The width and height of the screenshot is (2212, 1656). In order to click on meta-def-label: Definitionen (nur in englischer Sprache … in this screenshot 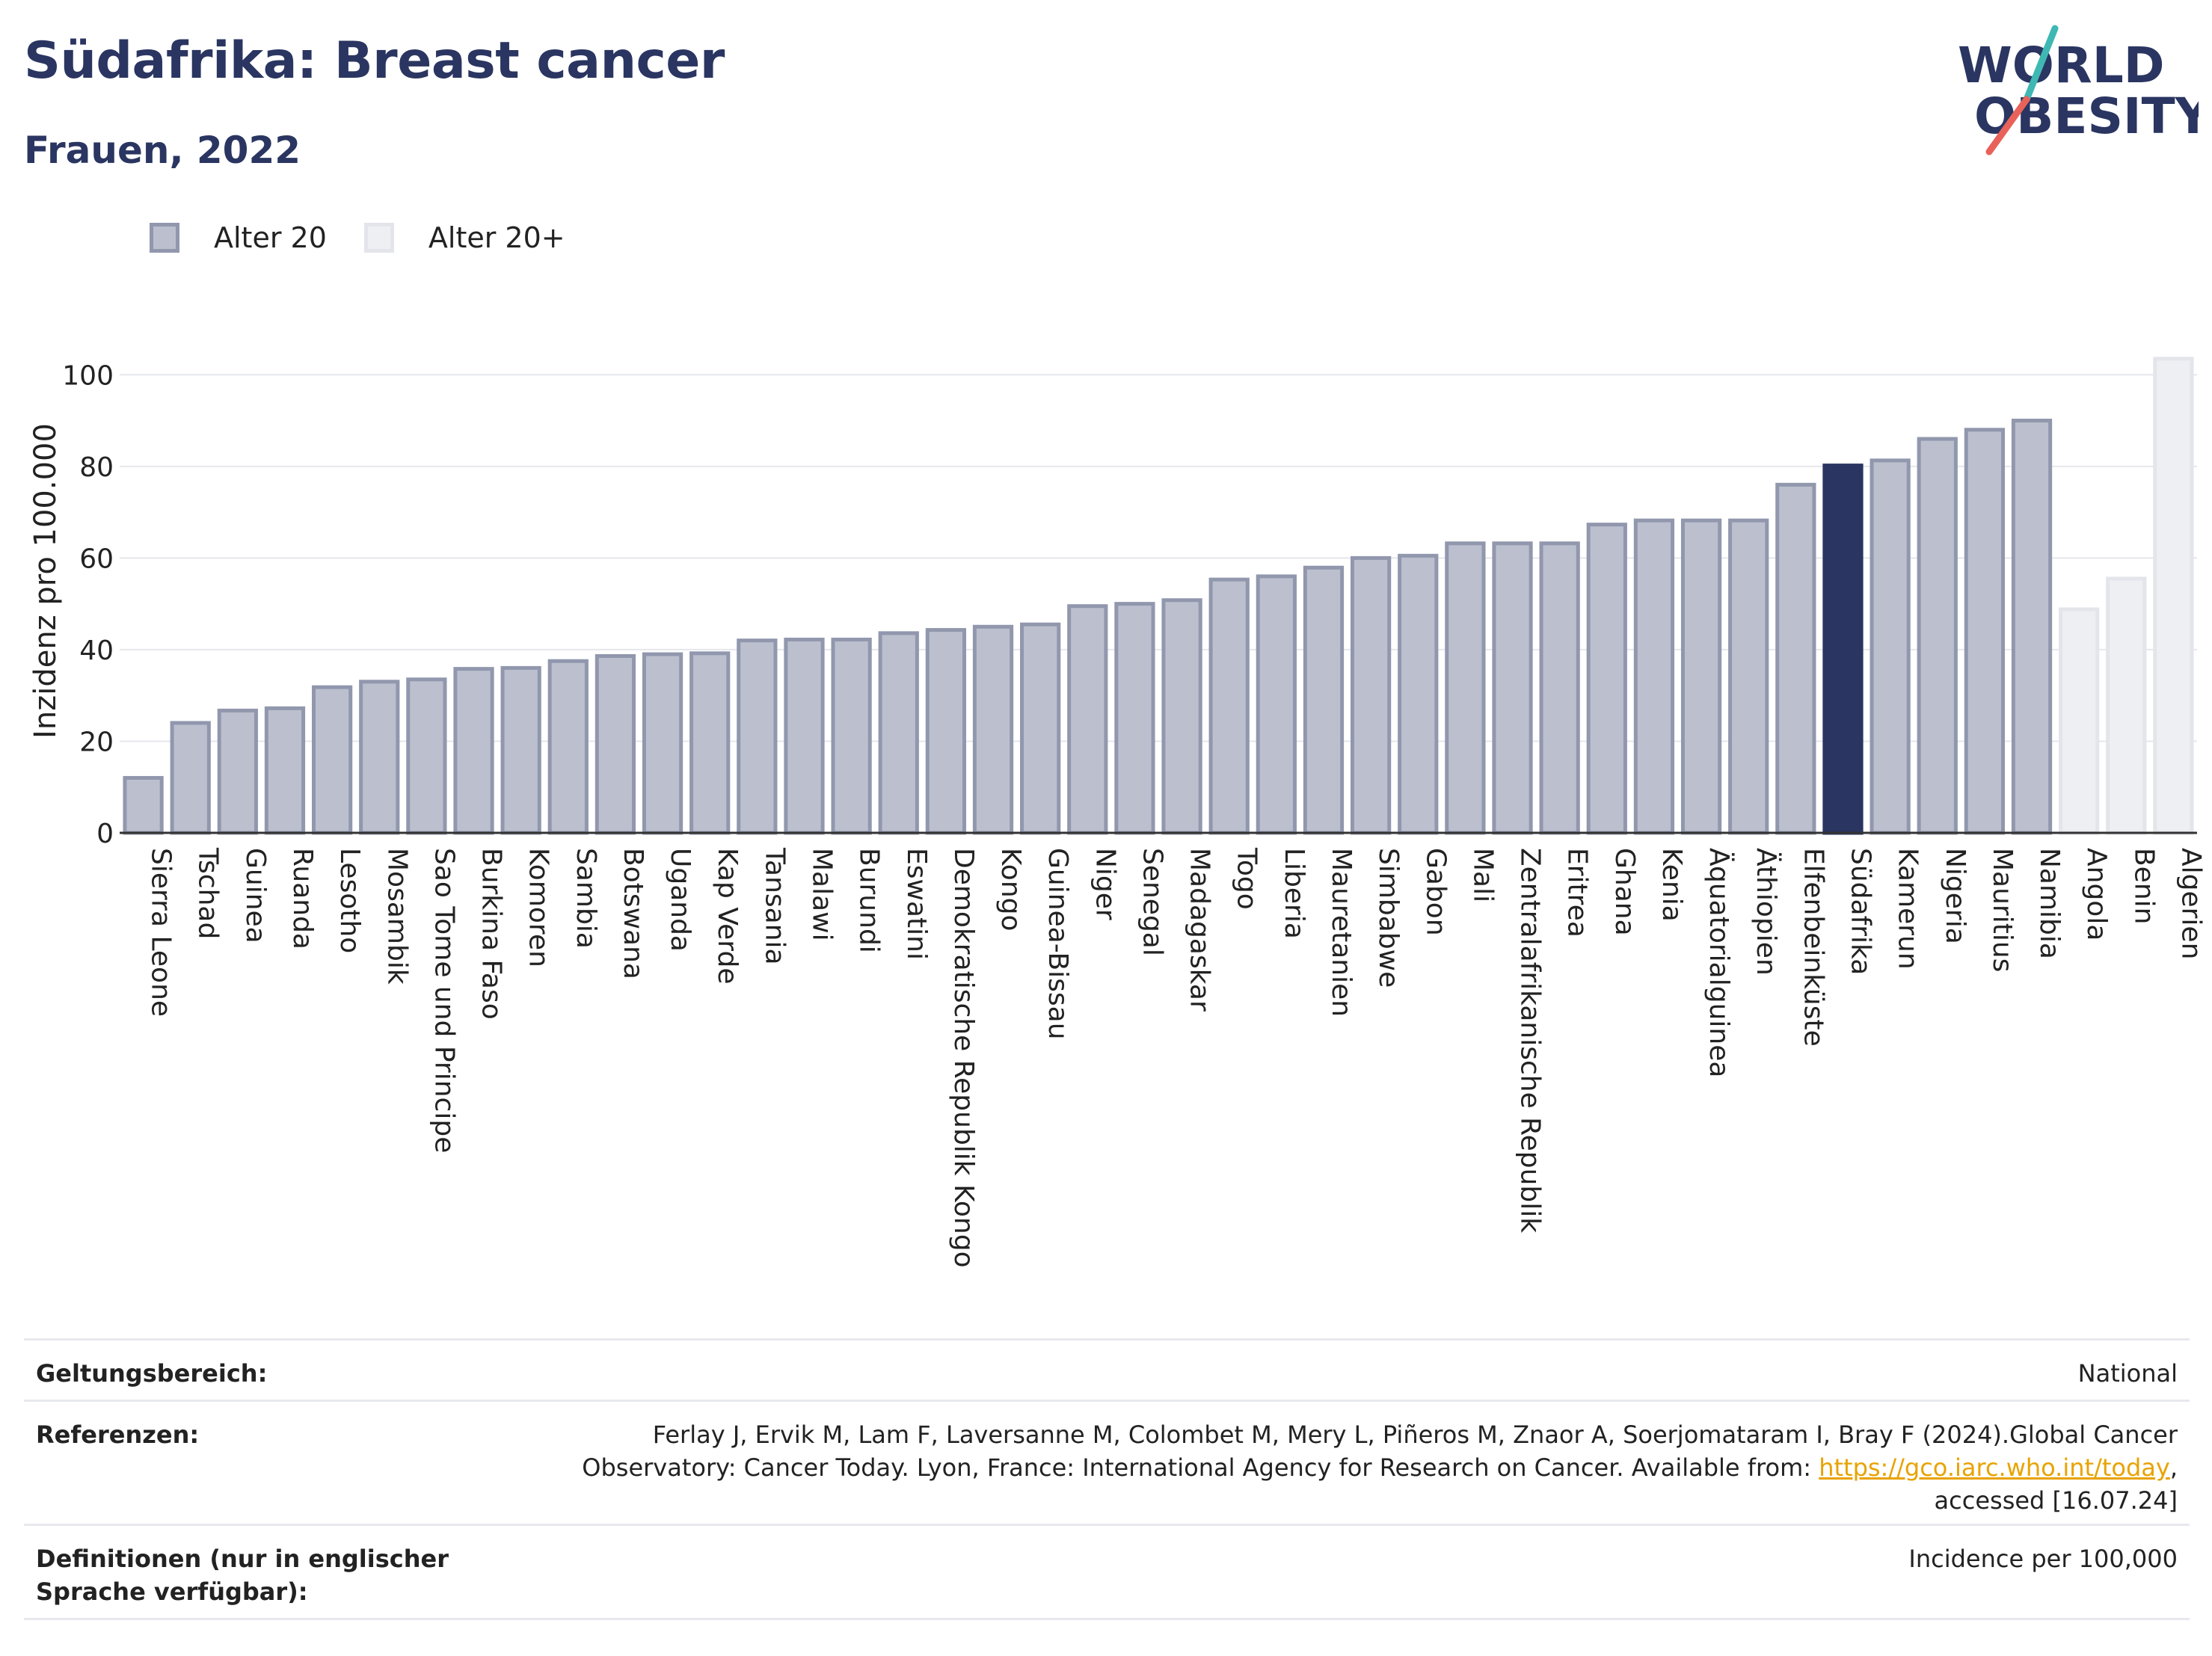, I will do `click(242, 1575)`.